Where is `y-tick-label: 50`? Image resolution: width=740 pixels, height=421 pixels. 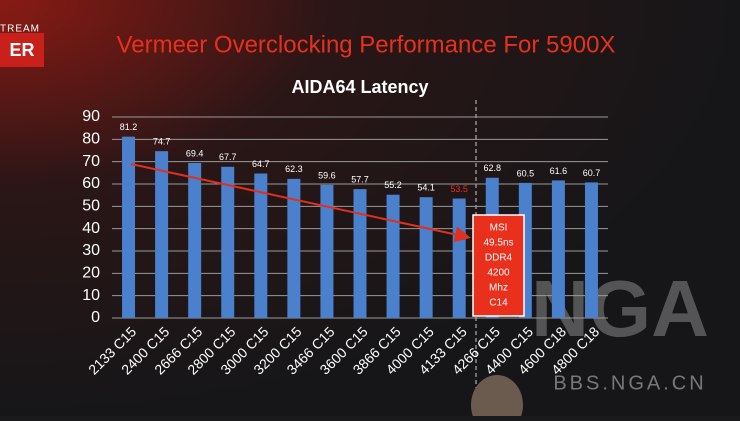
y-tick-label: 50 is located at coordinates (91, 206).